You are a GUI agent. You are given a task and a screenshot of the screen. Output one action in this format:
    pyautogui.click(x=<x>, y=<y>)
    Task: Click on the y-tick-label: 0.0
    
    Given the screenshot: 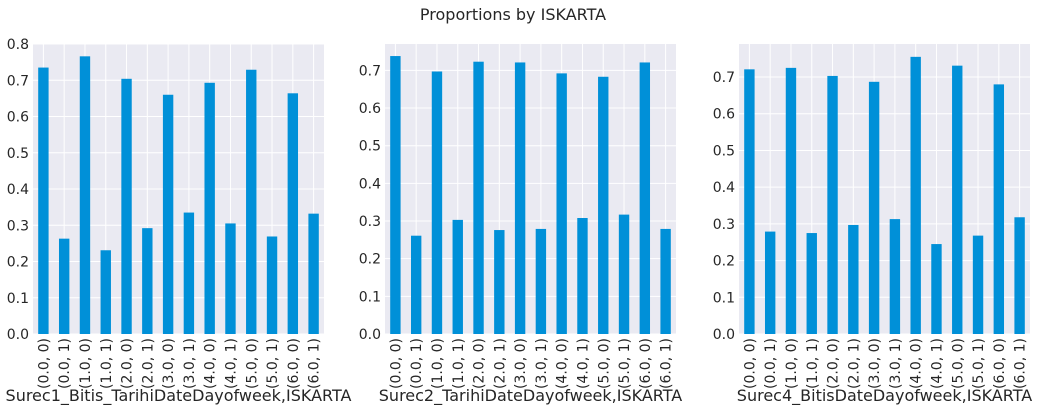 What is the action you would take?
    pyautogui.click(x=370, y=335)
    